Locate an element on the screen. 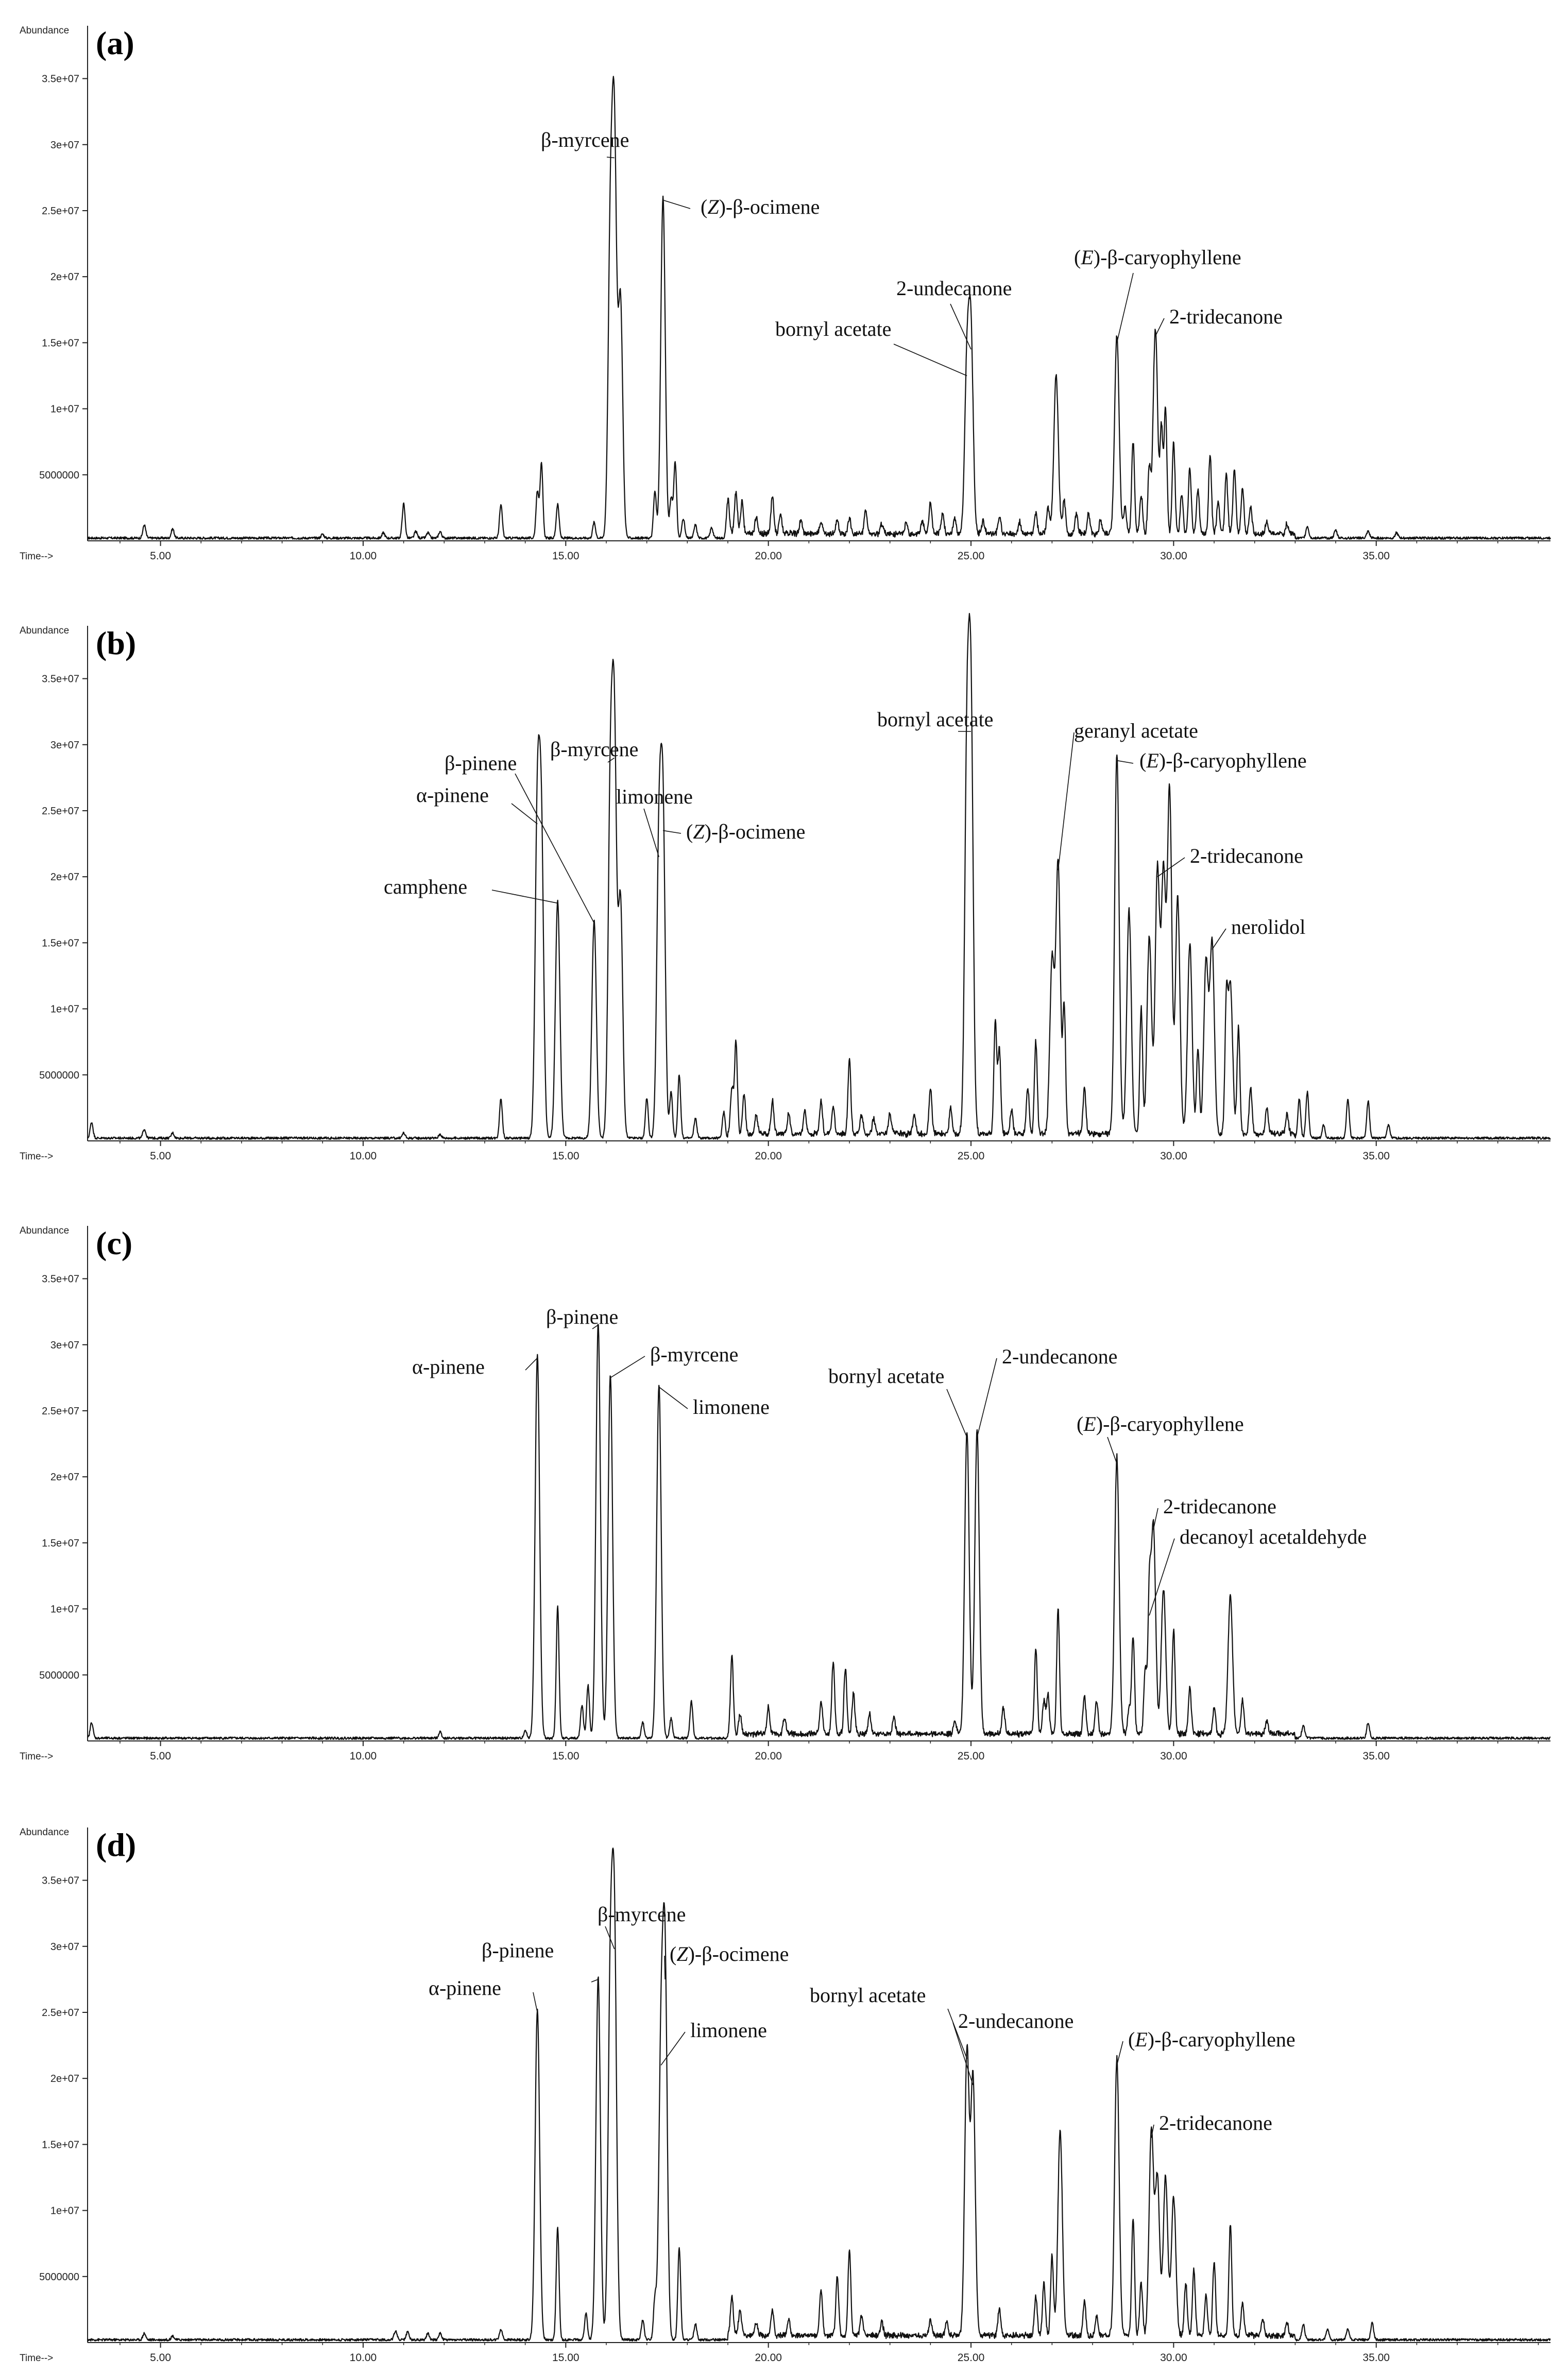 The image size is (1568, 2375). x-axis-label: Time--> is located at coordinates (37, 1756).